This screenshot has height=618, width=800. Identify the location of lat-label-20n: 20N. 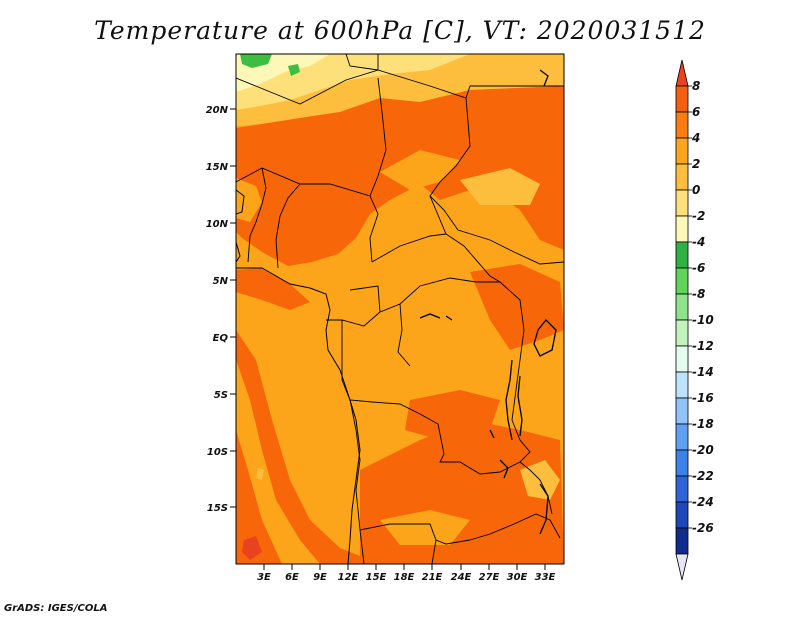
(217, 110).